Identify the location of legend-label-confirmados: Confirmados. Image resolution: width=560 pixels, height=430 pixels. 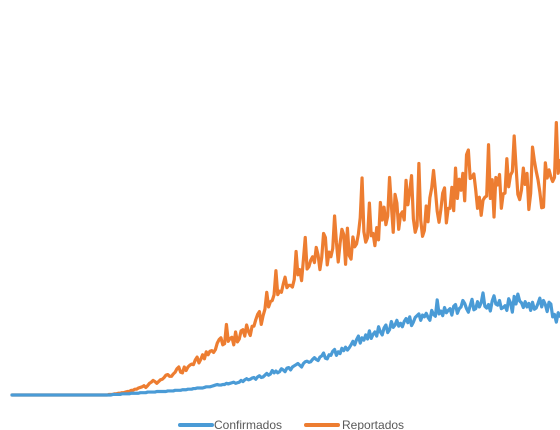
(248, 424).